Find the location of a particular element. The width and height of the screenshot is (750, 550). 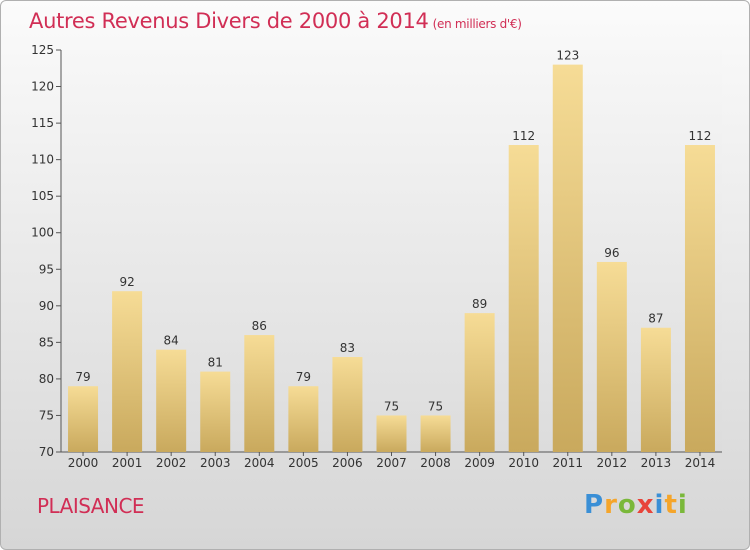

bar-value-label: 87 is located at coordinates (655, 319).